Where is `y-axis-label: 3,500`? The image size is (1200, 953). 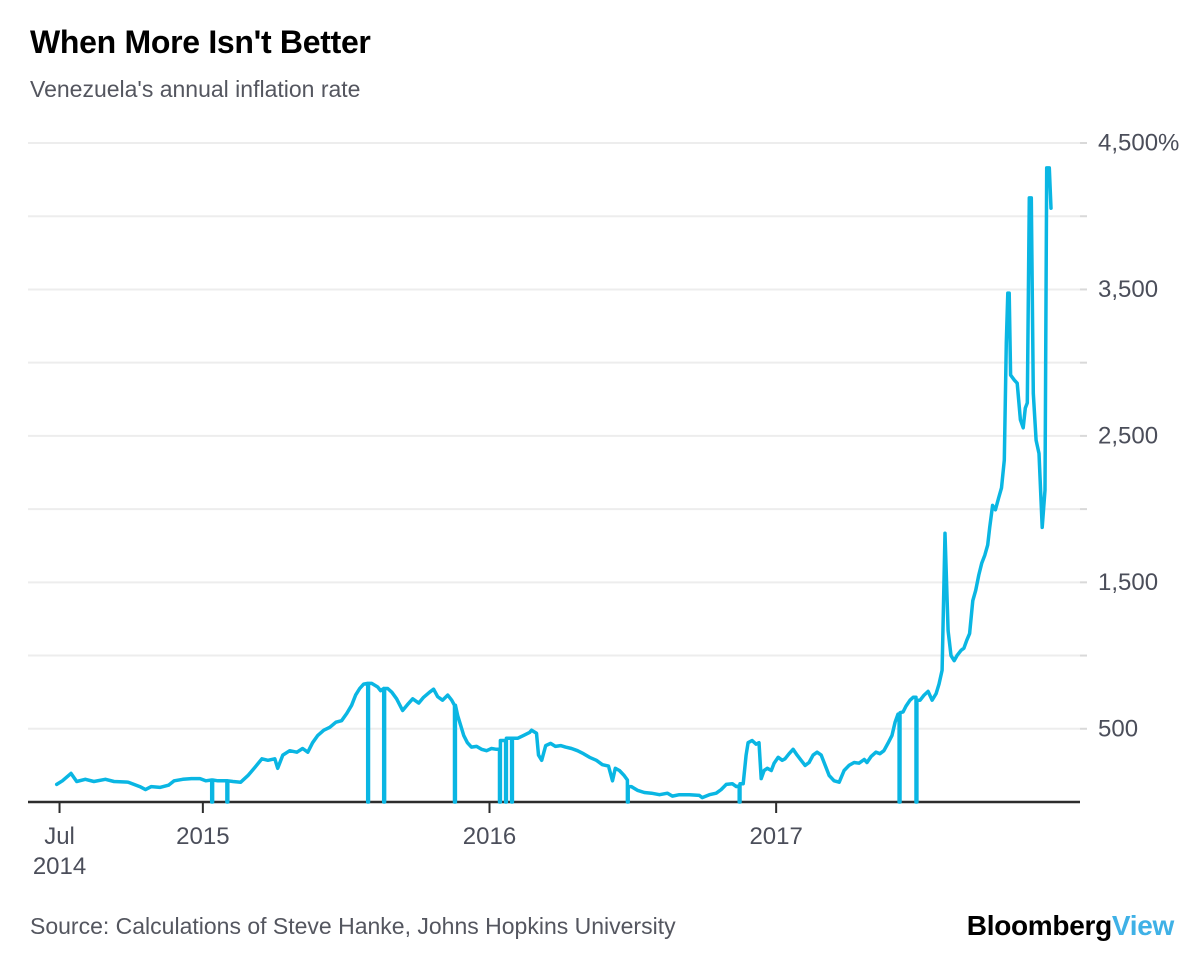
y-axis-label: 3,500 is located at coordinates (1128, 289).